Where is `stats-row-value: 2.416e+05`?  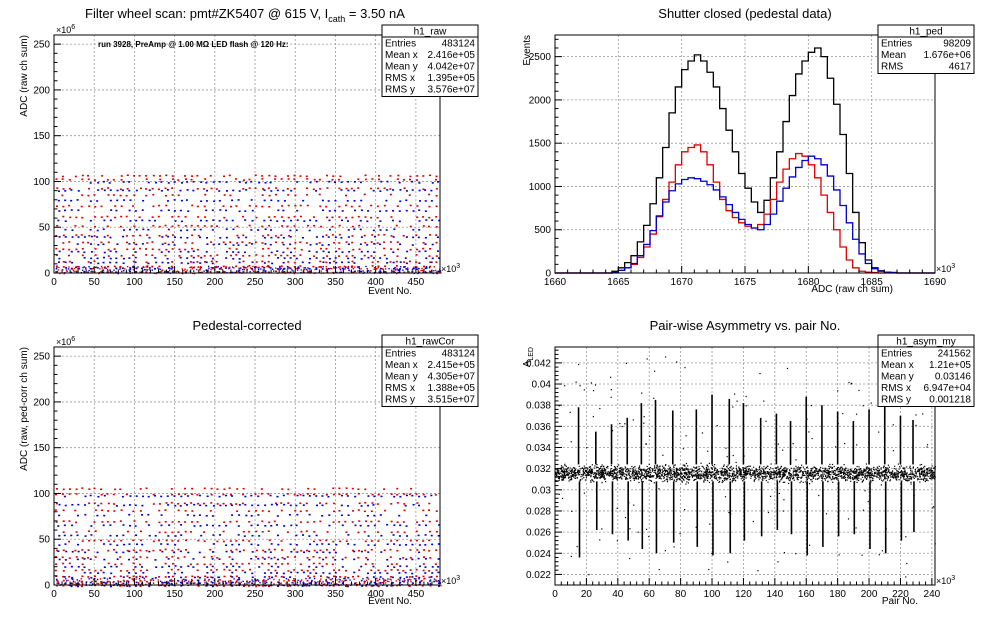 stats-row-value: 2.416e+05 is located at coordinates (451, 55).